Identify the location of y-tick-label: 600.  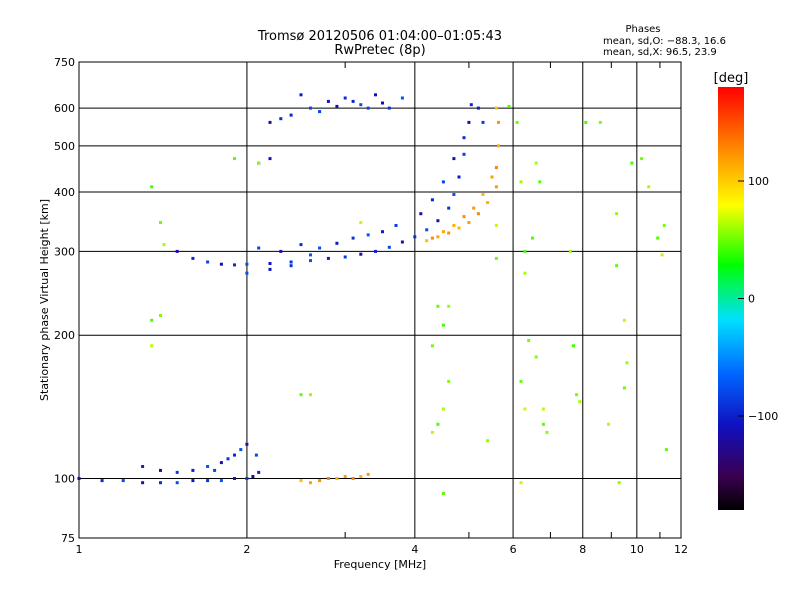
(64, 108).